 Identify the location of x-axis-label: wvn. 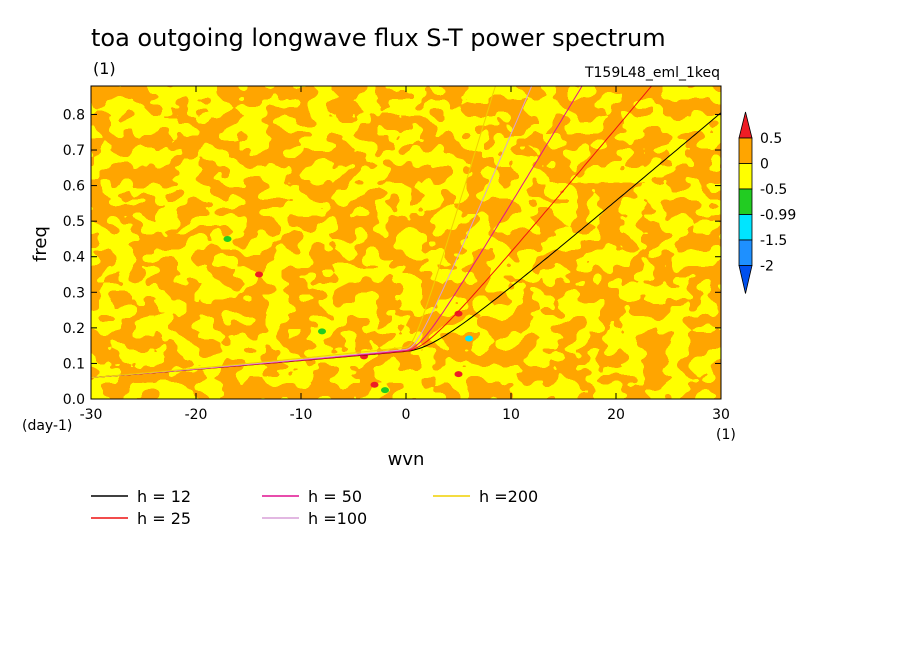
(406, 459).